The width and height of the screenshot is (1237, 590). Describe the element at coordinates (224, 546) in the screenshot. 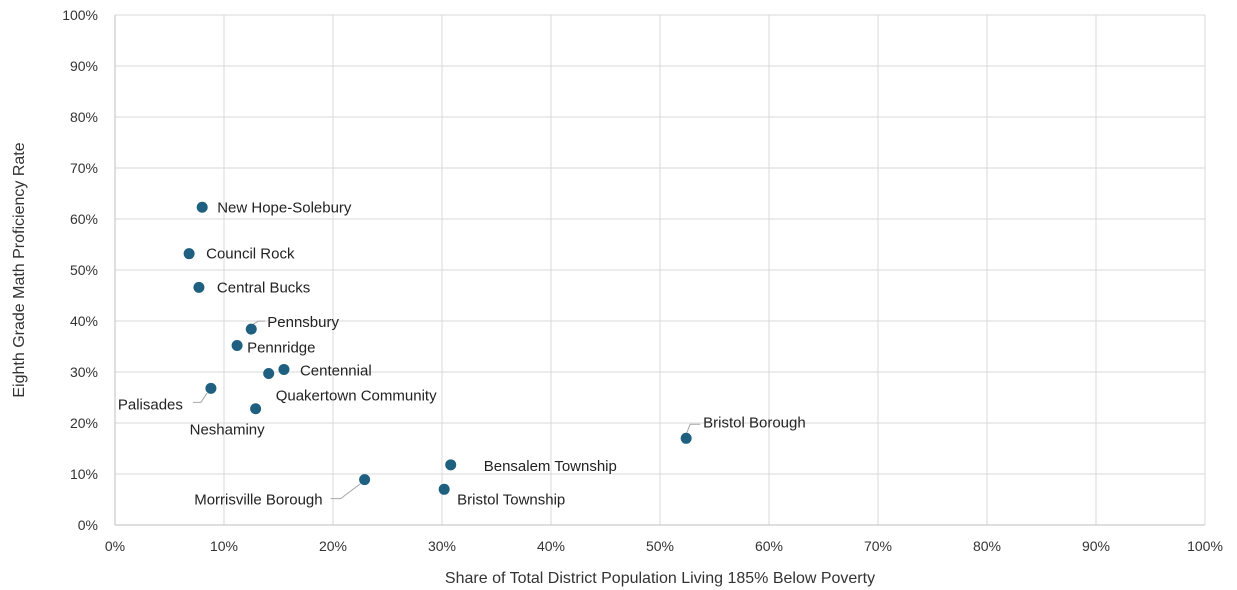

I see `x-tick-label: 10%` at that location.